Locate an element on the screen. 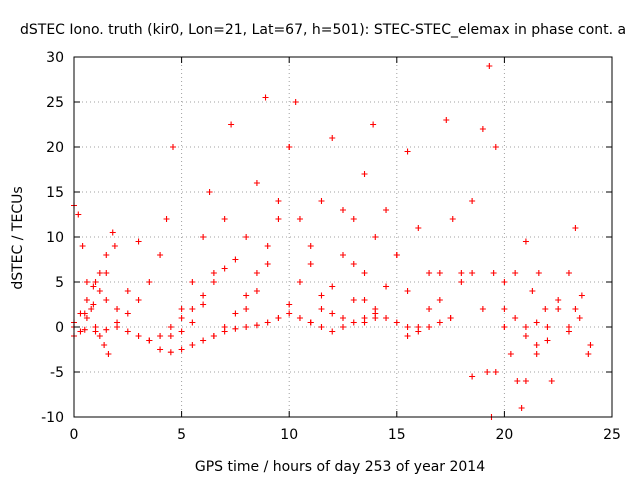 The image size is (640, 485). y-axis-label: dSTEC / TECUs is located at coordinates (18, 237).